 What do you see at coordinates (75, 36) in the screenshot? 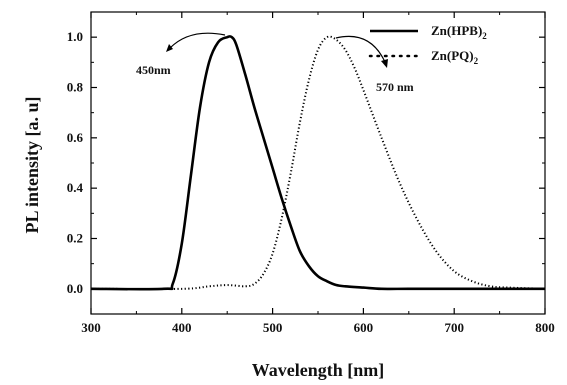
I see `y-tick-label: 1.0` at bounding box center [75, 36].